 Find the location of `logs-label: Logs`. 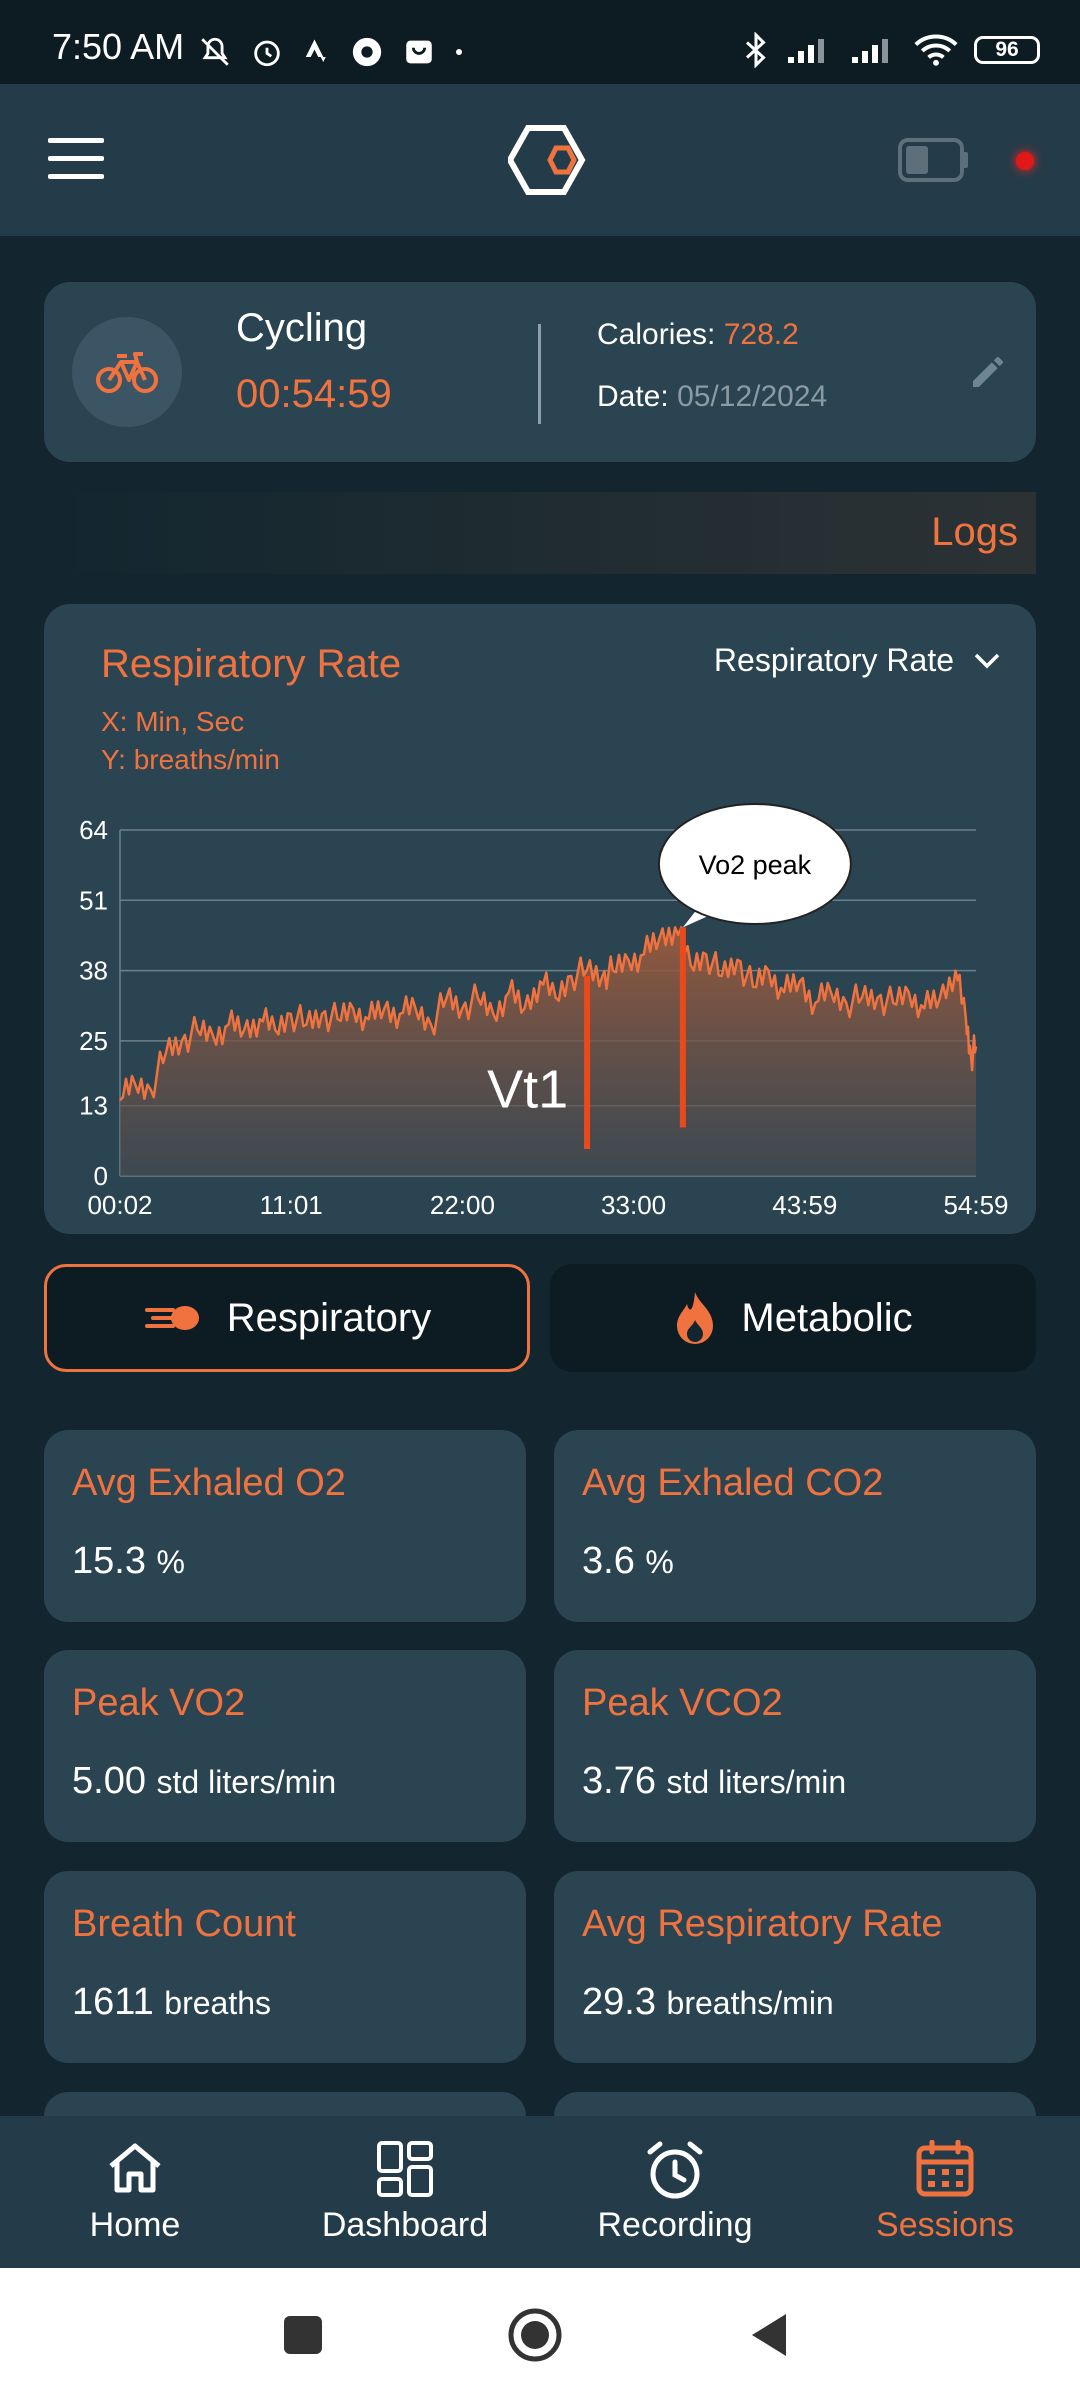

logs-label: Logs is located at coordinates (974, 532).